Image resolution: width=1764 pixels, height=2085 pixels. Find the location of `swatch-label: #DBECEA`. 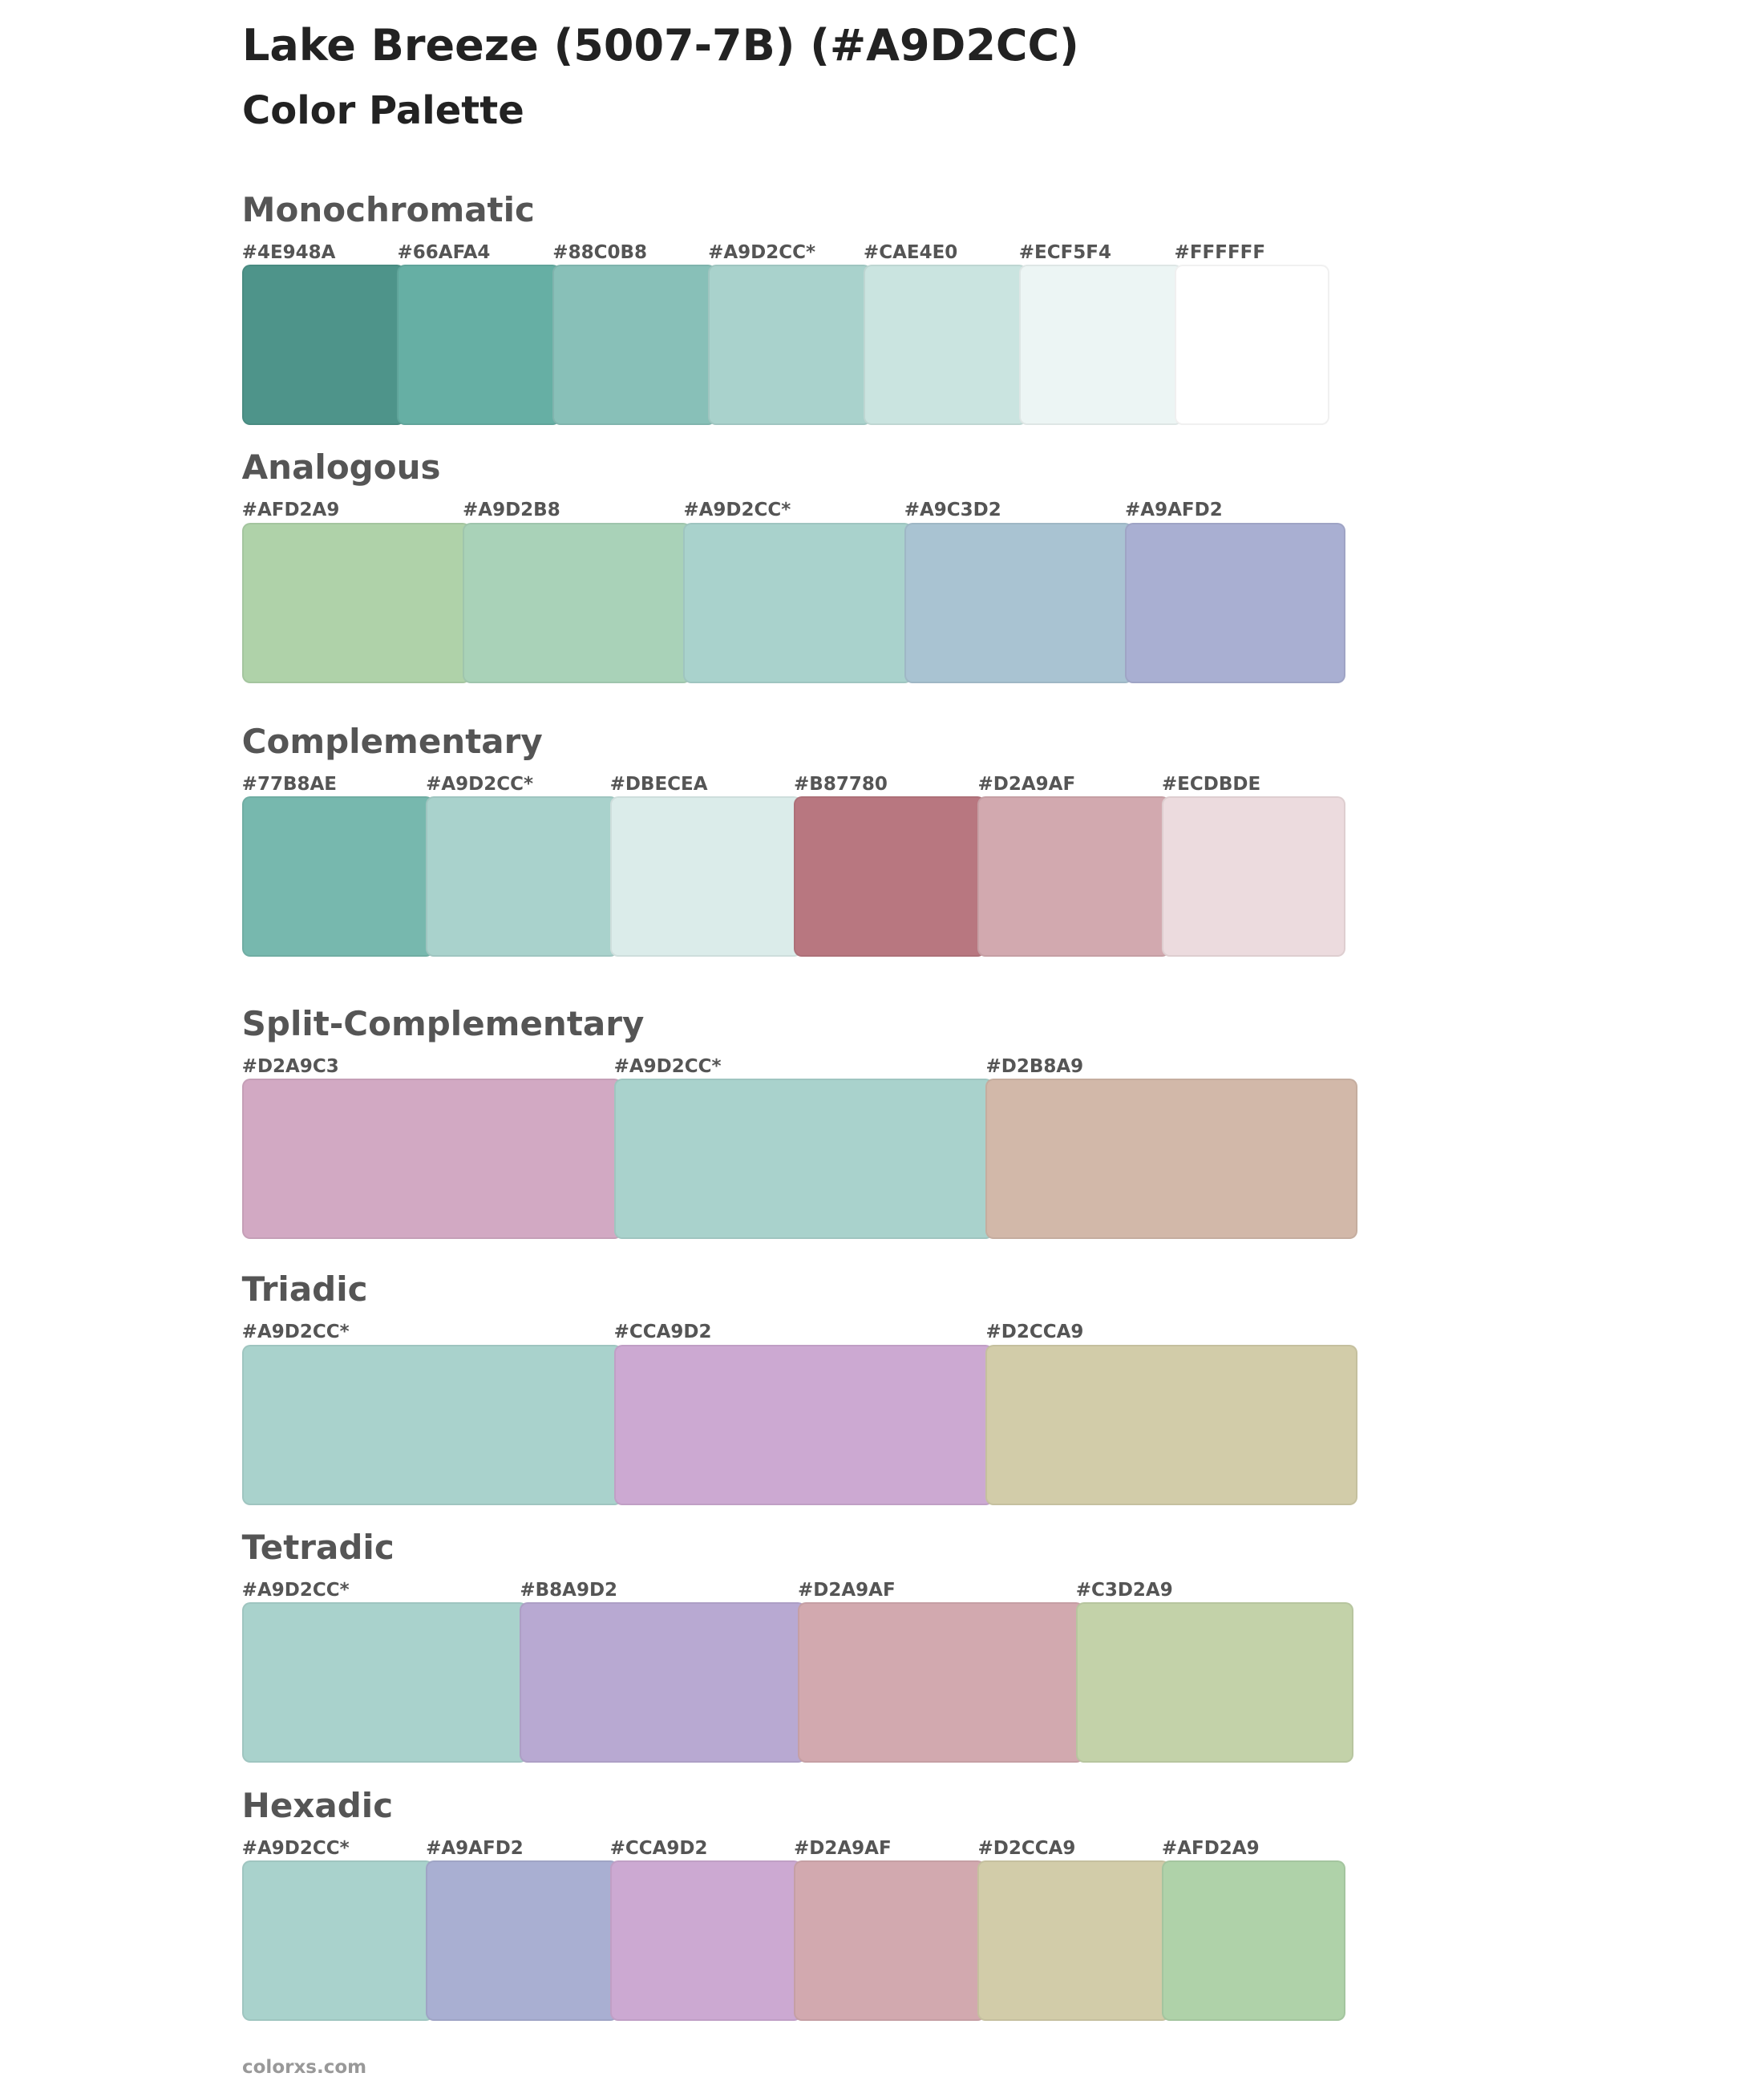

swatch-label: #DBECEA is located at coordinates (658, 785).